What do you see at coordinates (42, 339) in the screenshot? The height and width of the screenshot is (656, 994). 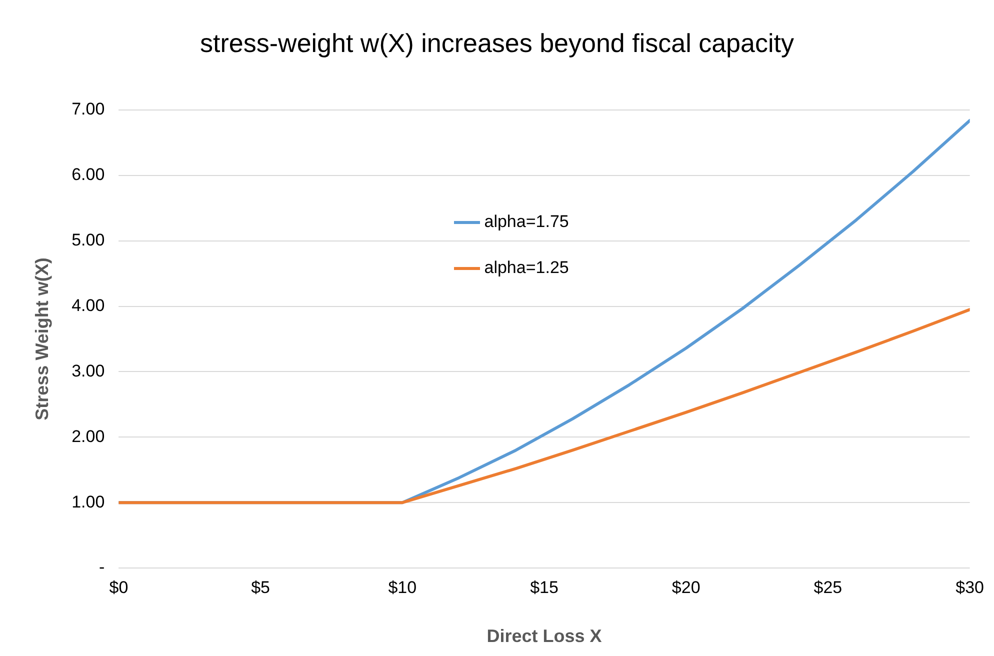 I see `y-axis-title: Stress Weight w(X)` at bounding box center [42, 339].